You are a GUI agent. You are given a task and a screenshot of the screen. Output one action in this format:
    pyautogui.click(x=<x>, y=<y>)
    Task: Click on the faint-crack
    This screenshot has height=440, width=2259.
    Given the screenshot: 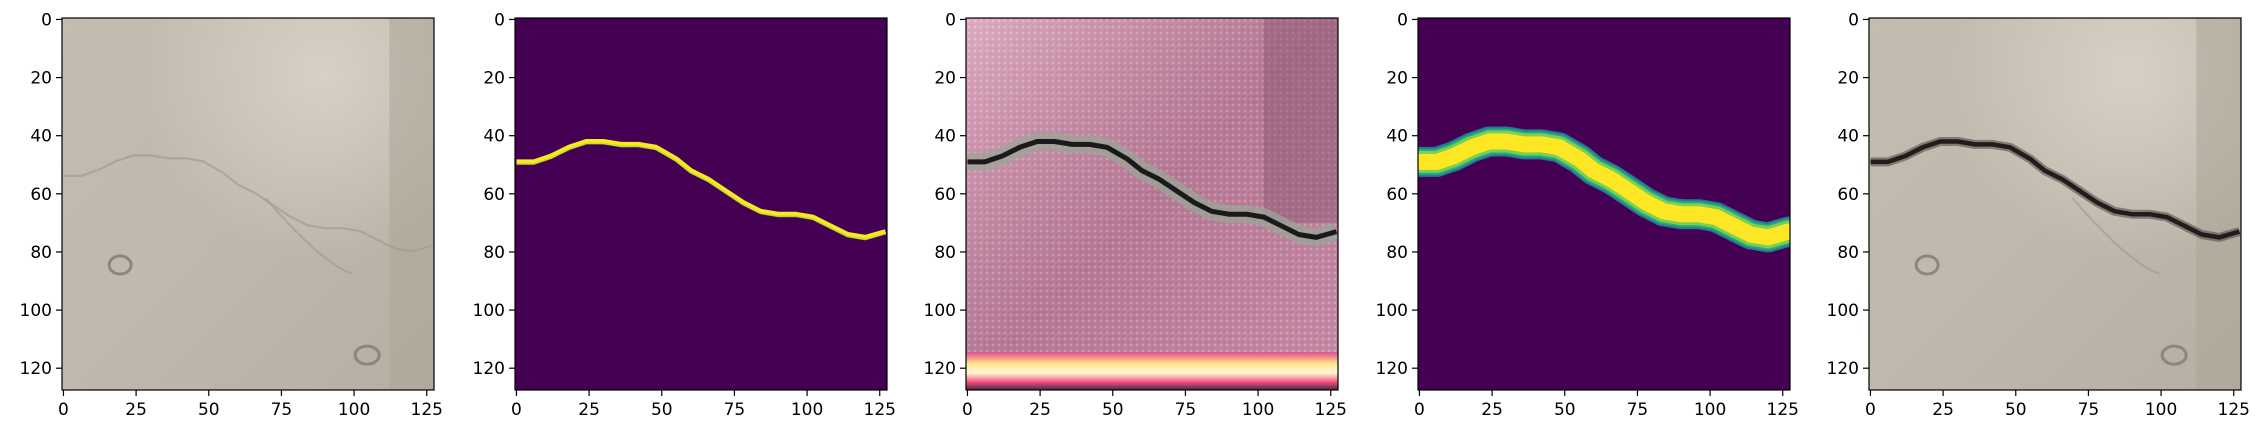 What is the action you would take?
    pyautogui.click(x=248, y=203)
    